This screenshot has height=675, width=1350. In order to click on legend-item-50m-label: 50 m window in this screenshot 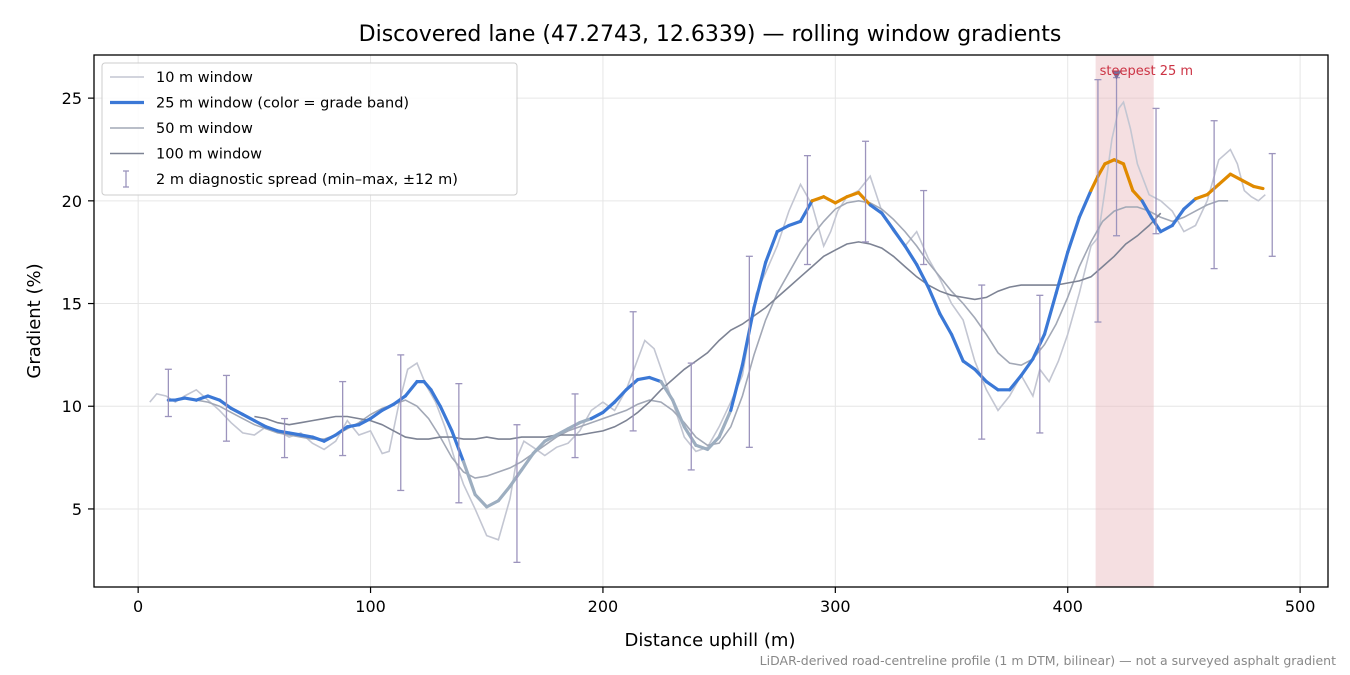, I will do `click(204, 129)`.